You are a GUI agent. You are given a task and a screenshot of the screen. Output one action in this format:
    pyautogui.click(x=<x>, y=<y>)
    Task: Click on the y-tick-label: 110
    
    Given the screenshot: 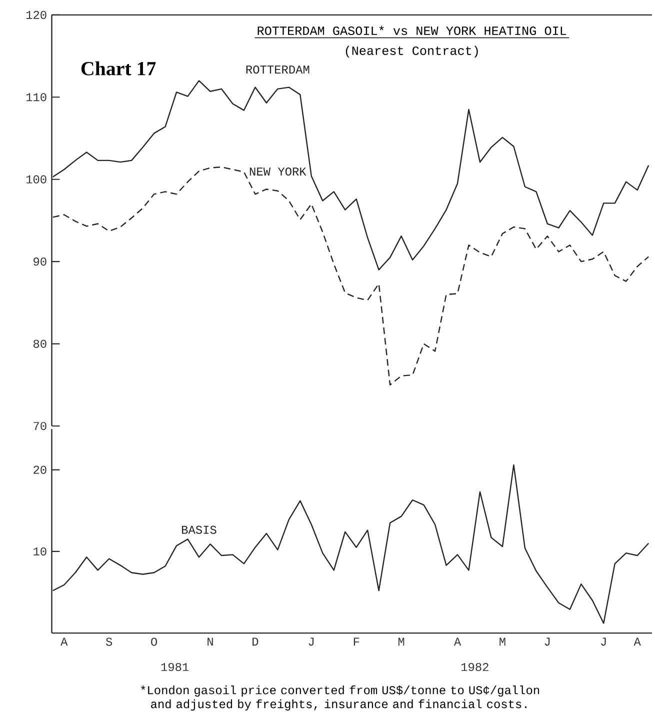 What is the action you would take?
    pyautogui.click(x=36, y=97)
    